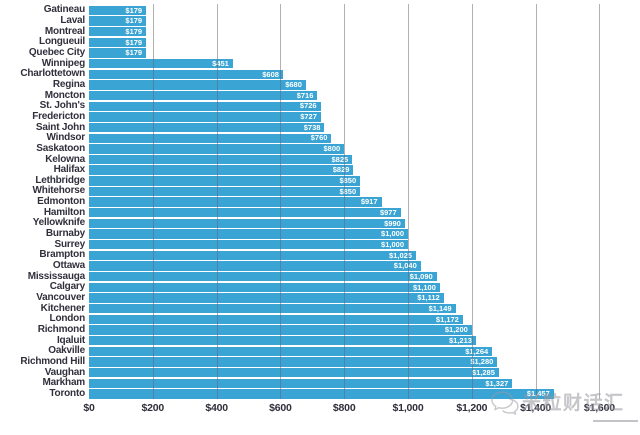 The width and height of the screenshot is (640, 435). Describe the element at coordinates (320, 42) in the screenshot. I see `chart-row: Longueuil $179` at that location.